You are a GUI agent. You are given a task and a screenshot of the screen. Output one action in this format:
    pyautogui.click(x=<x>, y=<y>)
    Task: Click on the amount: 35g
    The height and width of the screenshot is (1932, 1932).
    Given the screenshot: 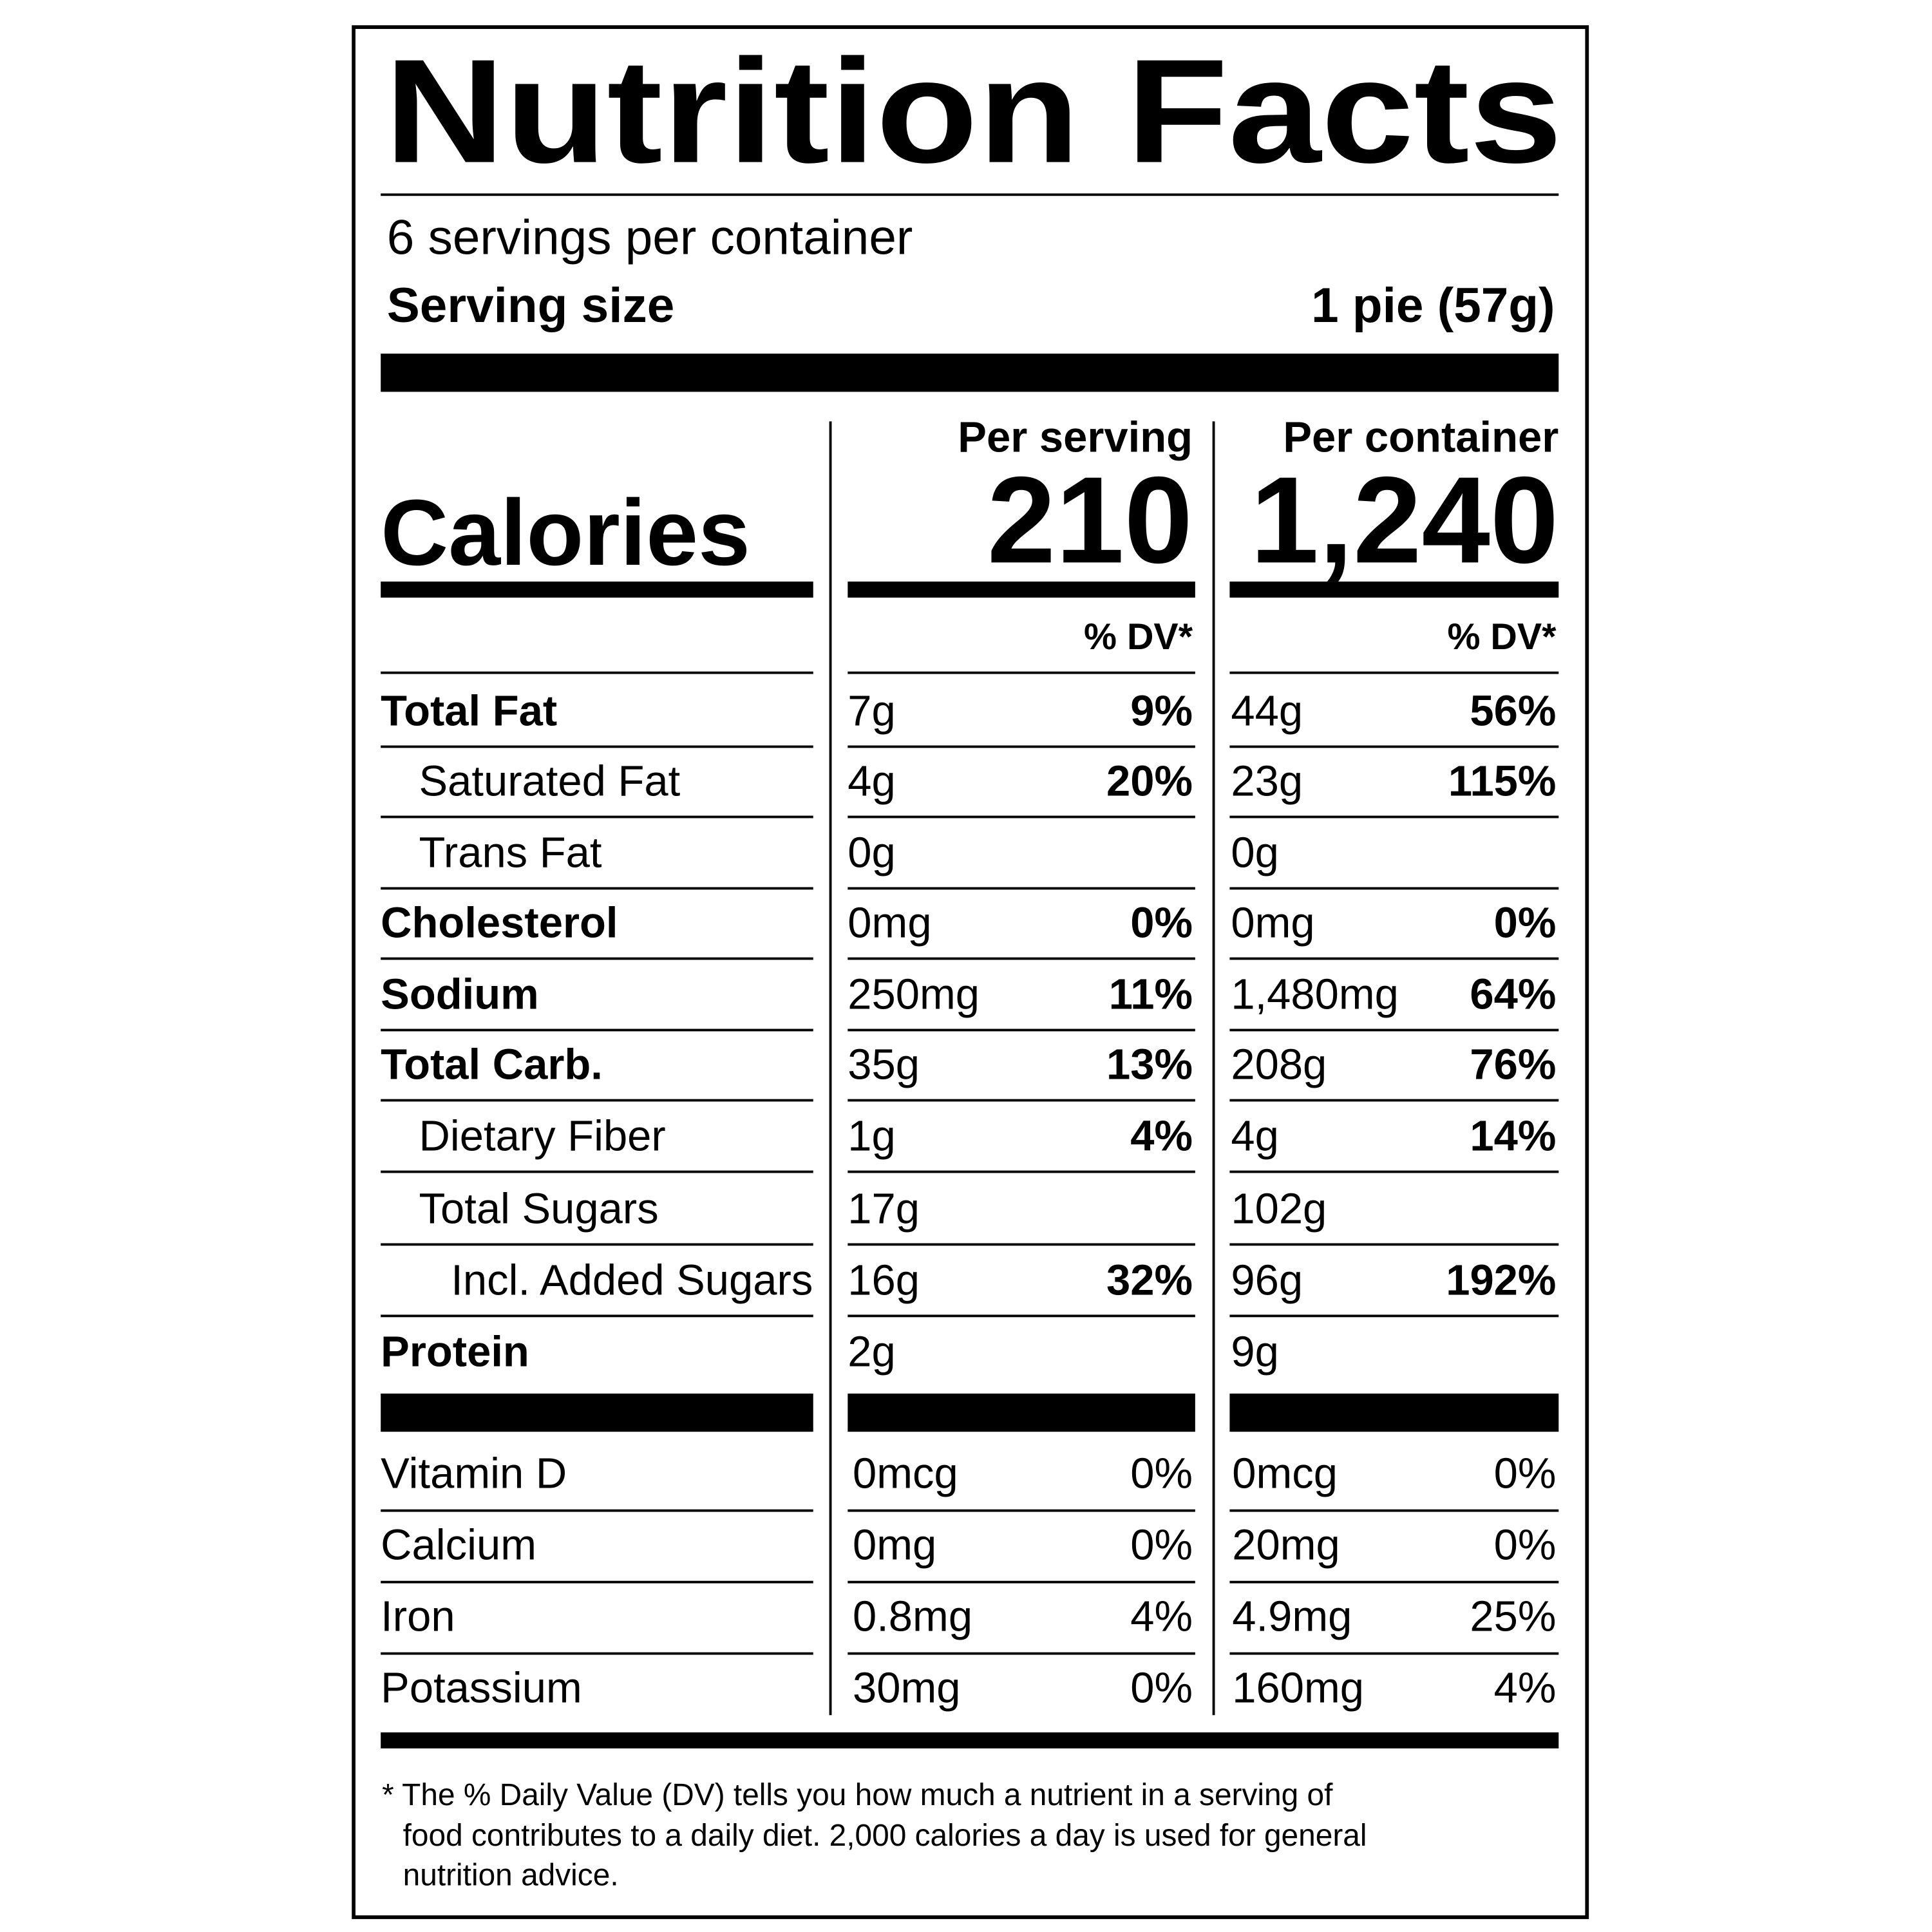 What is the action you would take?
    pyautogui.click(x=884, y=1065)
    